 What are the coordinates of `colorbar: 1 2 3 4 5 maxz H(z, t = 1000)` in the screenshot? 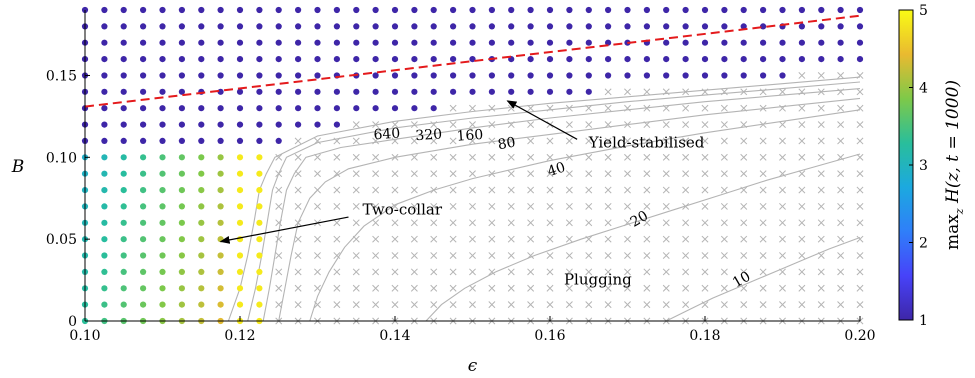 It's located at (932, 166).